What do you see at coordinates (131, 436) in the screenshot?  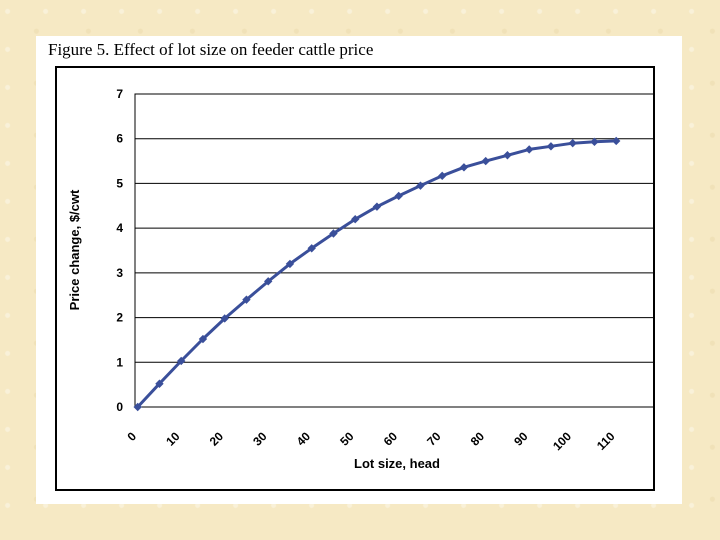 I see `x-tick-label: 0` at bounding box center [131, 436].